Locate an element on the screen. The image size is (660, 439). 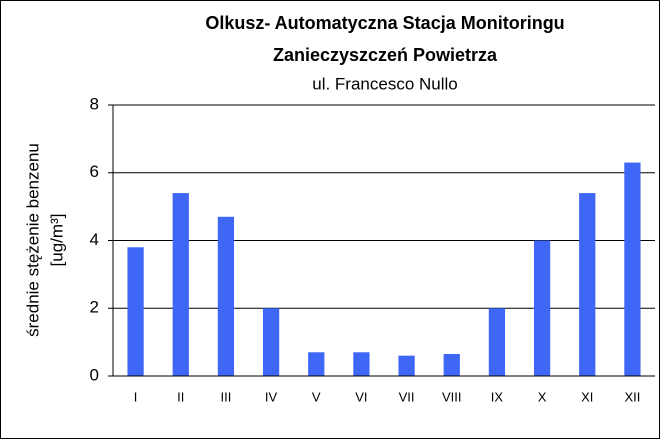
x-tick-label: I is located at coordinates (136, 396).